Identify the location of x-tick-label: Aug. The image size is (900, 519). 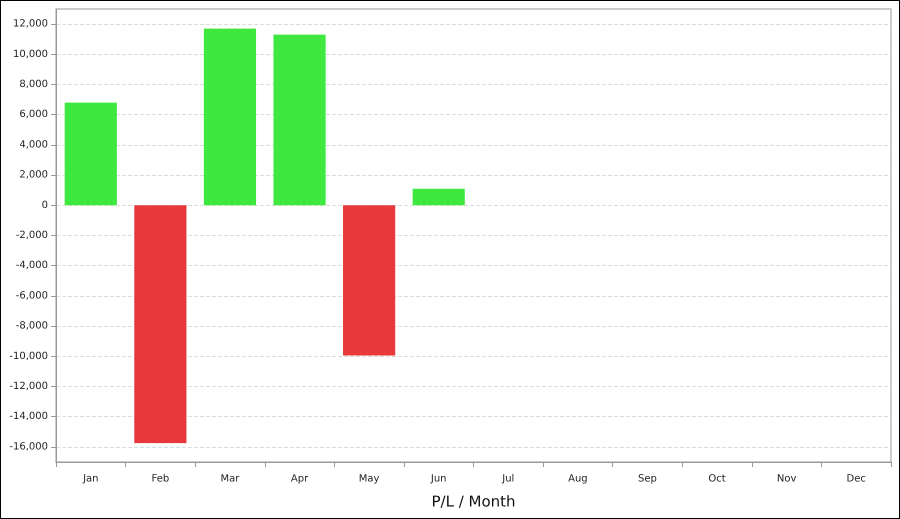
(578, 479).